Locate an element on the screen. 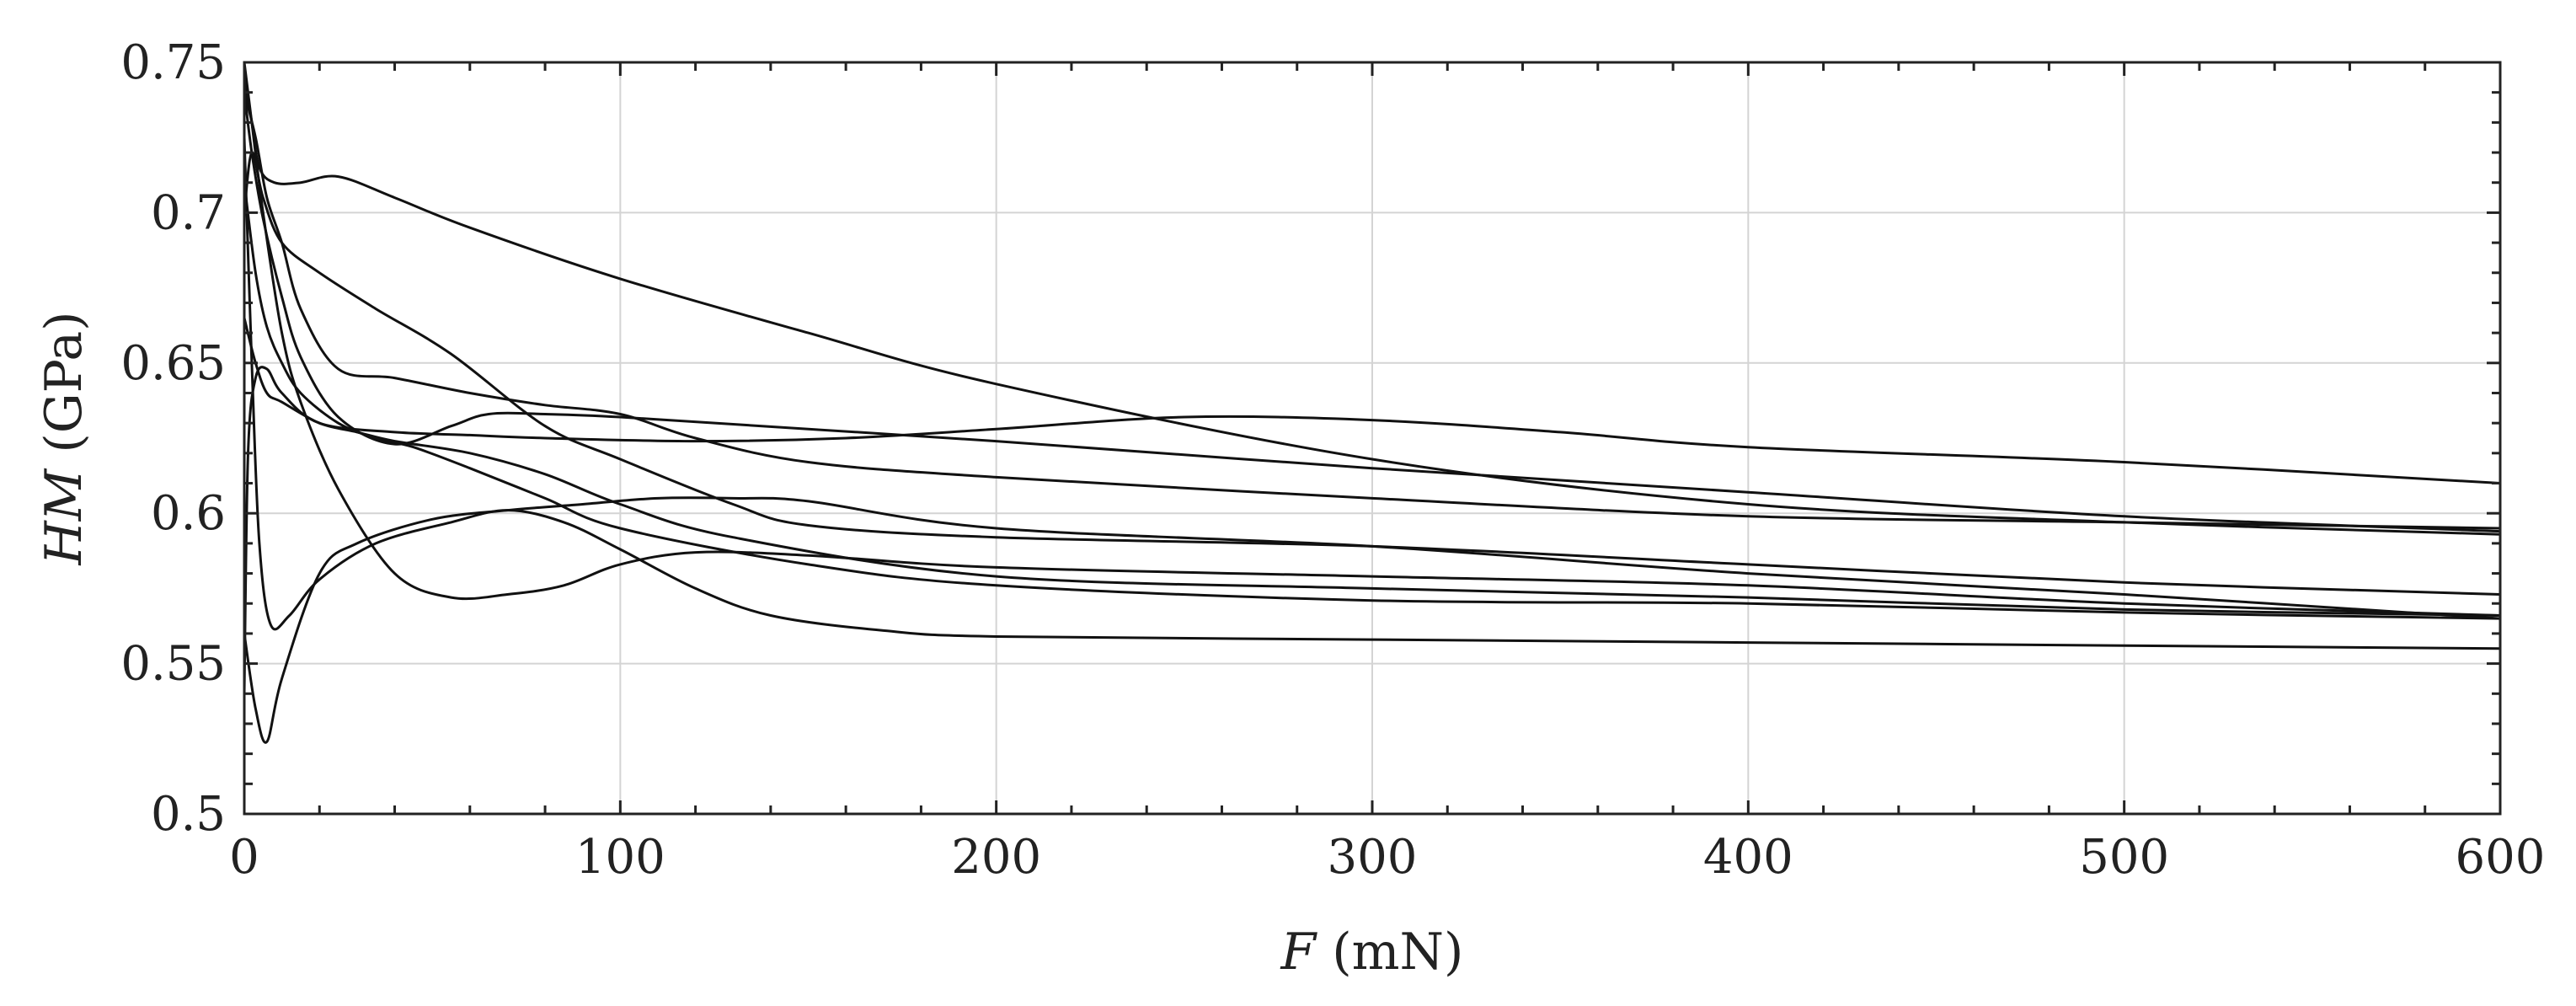 This screenshot has width=2576, height=1006. x-tick-label: 300 is located at coordinates (1373, 857).